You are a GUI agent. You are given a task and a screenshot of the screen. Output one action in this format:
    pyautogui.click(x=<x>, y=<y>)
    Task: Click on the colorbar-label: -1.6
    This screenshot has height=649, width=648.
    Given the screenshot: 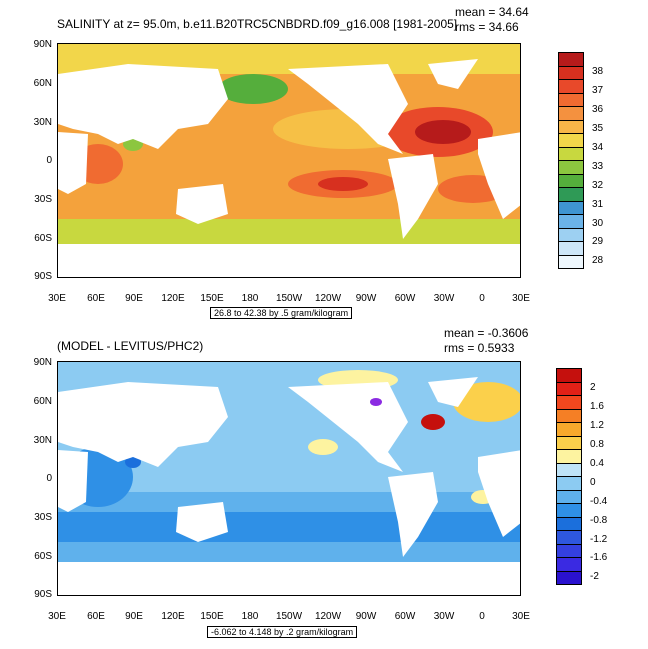 What is the action you would take?
    pyautogui.click(x=599, y=558)
    